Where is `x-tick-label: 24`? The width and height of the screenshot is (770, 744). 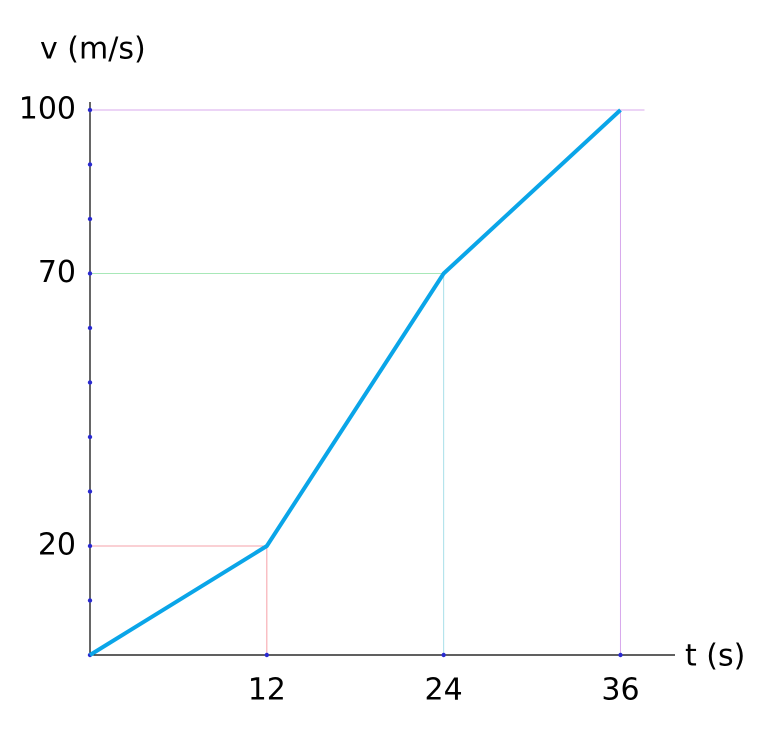
x-tick-label: 24 is located at coordinates (444, 690).